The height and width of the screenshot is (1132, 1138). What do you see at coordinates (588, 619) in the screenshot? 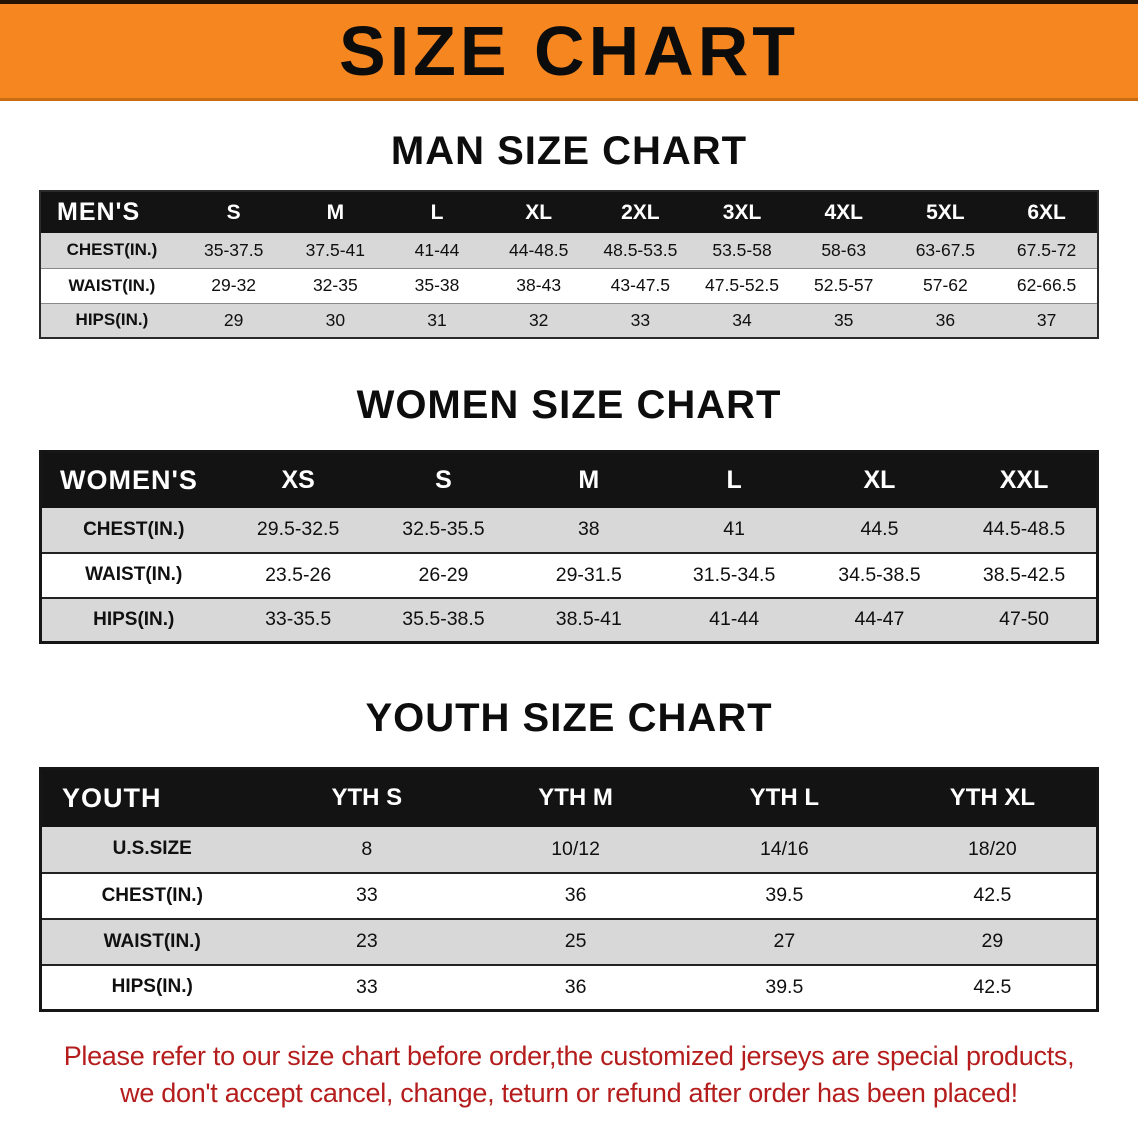
I see `size-value: 38.5-41` at bounding box center [588, 619].